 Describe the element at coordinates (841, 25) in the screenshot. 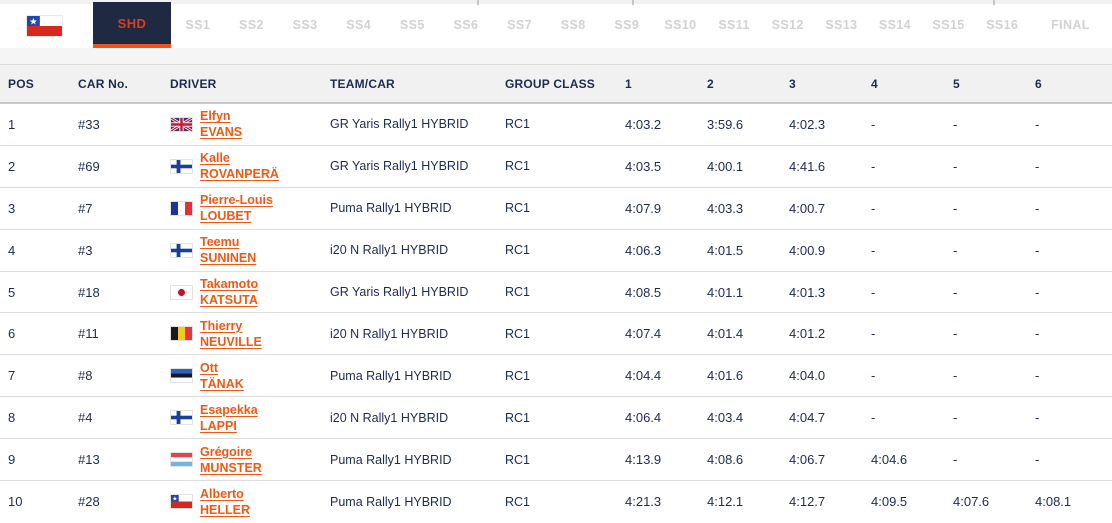

I see `tab-ss13: SS13` at that location.